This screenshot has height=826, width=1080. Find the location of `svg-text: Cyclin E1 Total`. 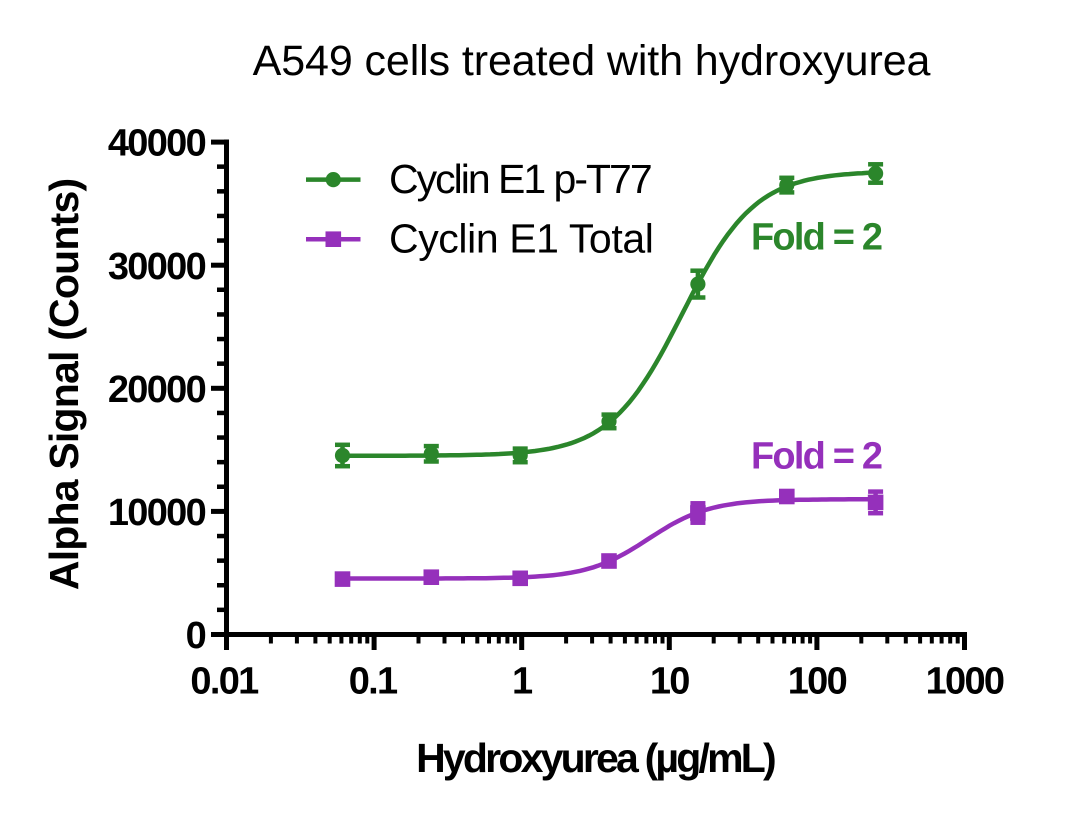

svg-text: Cyclin E1 Total is located at coordinates (521, 239).